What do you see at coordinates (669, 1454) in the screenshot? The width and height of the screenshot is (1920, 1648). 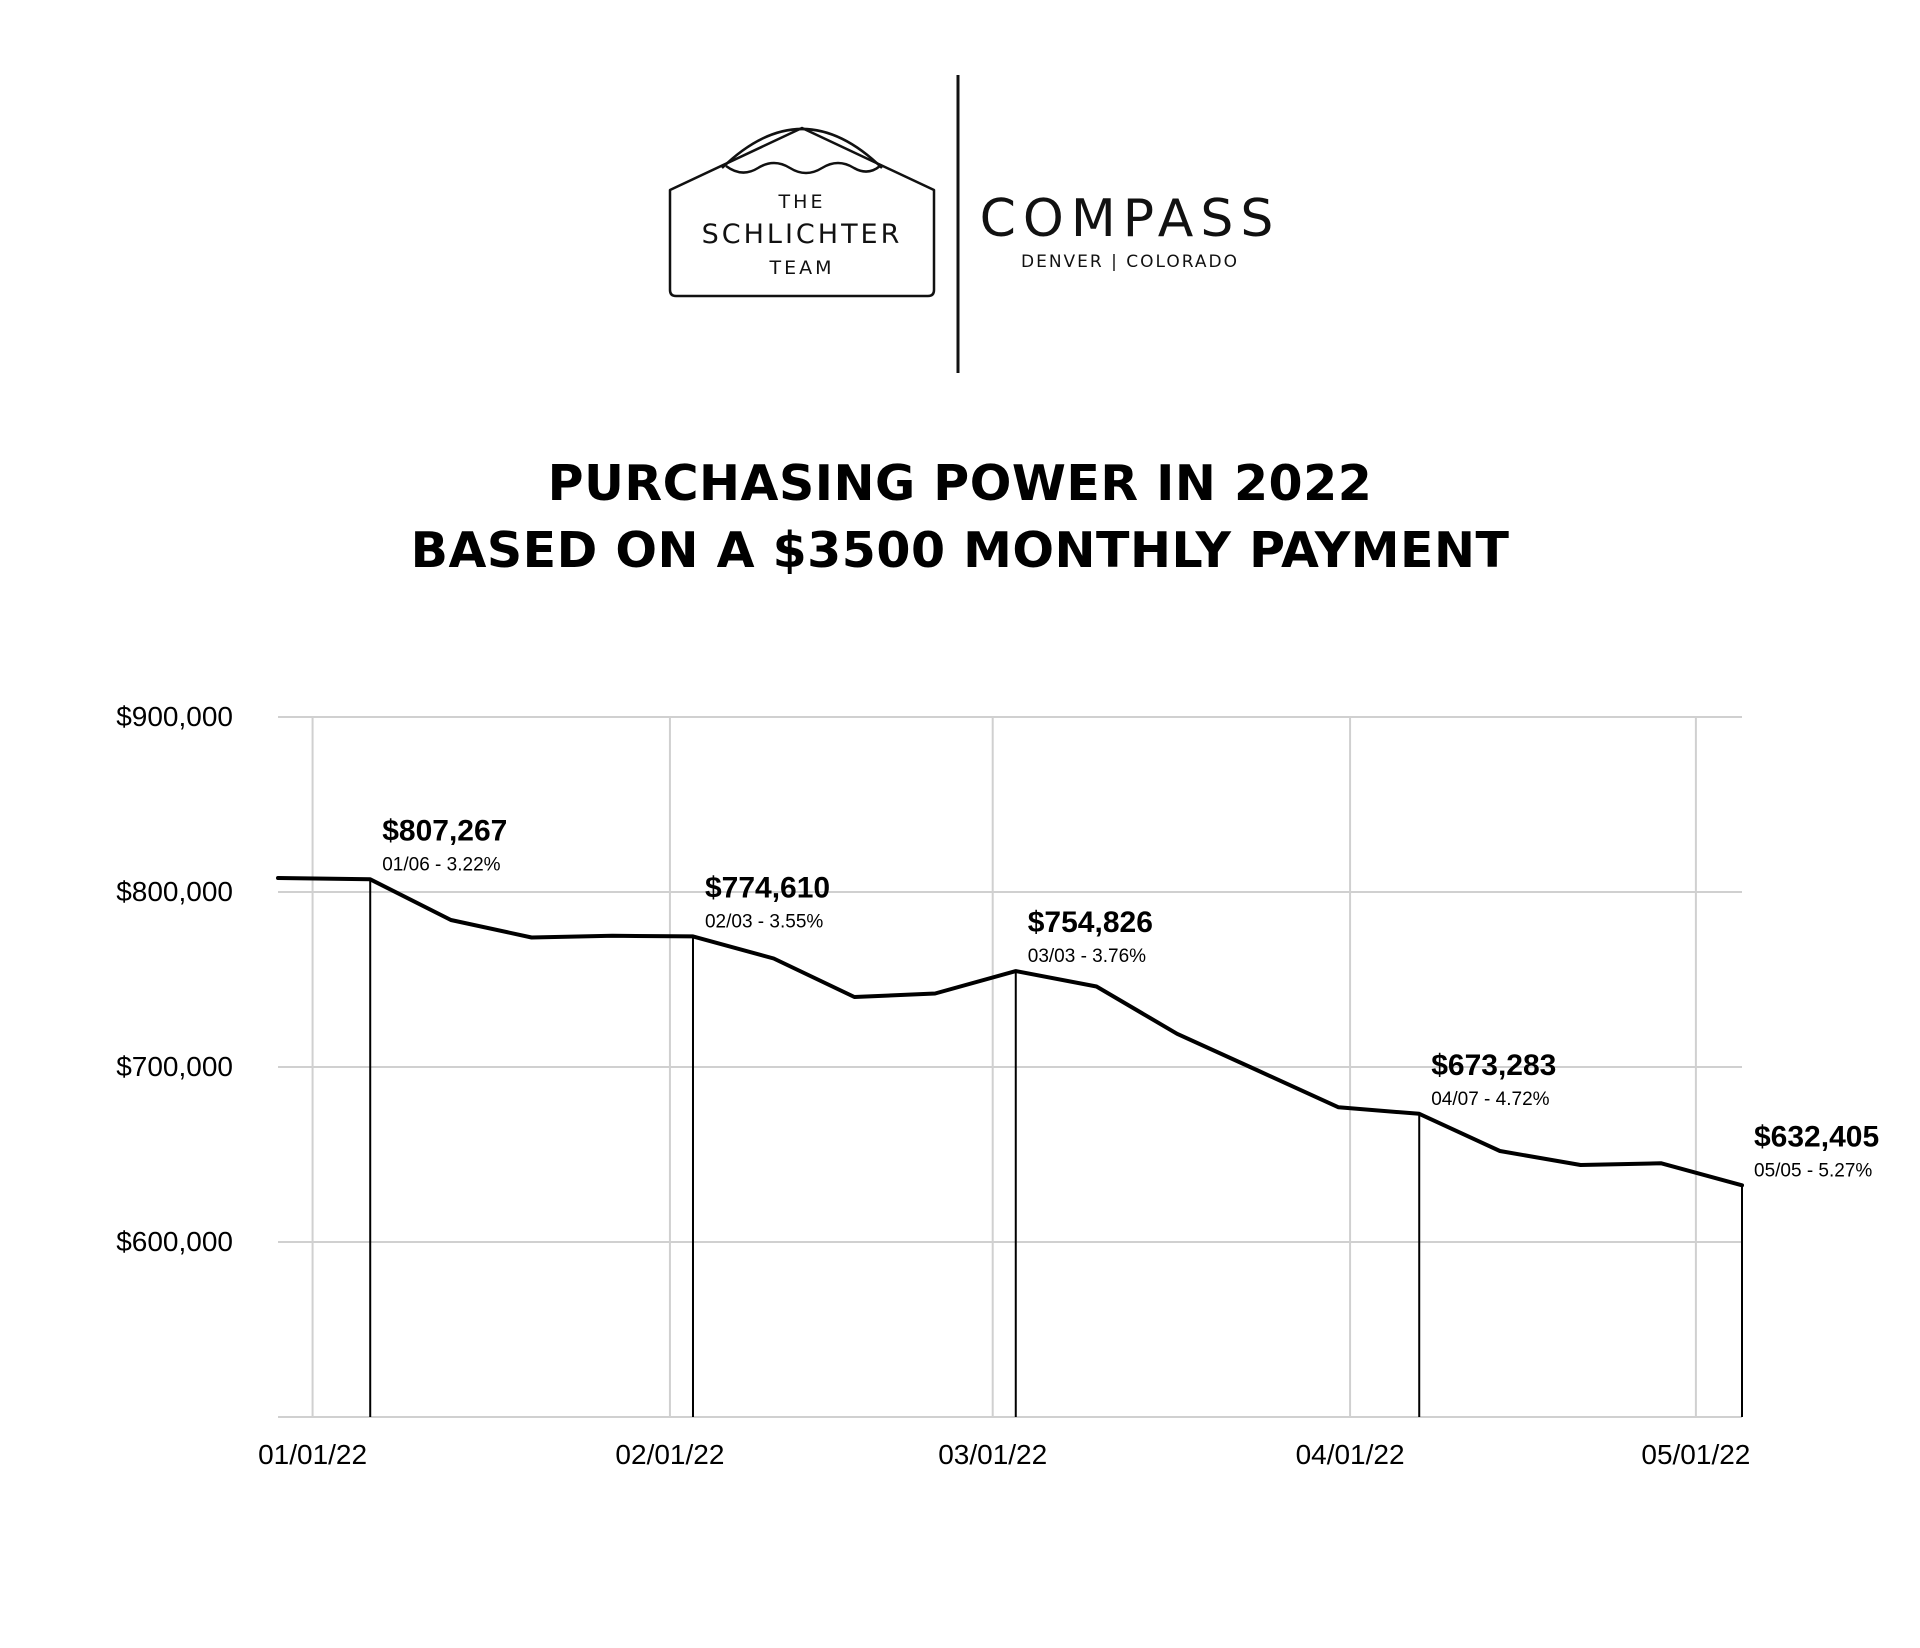 I see `x-tick-label: 02/01/22` at bounding box center [669, 1454].